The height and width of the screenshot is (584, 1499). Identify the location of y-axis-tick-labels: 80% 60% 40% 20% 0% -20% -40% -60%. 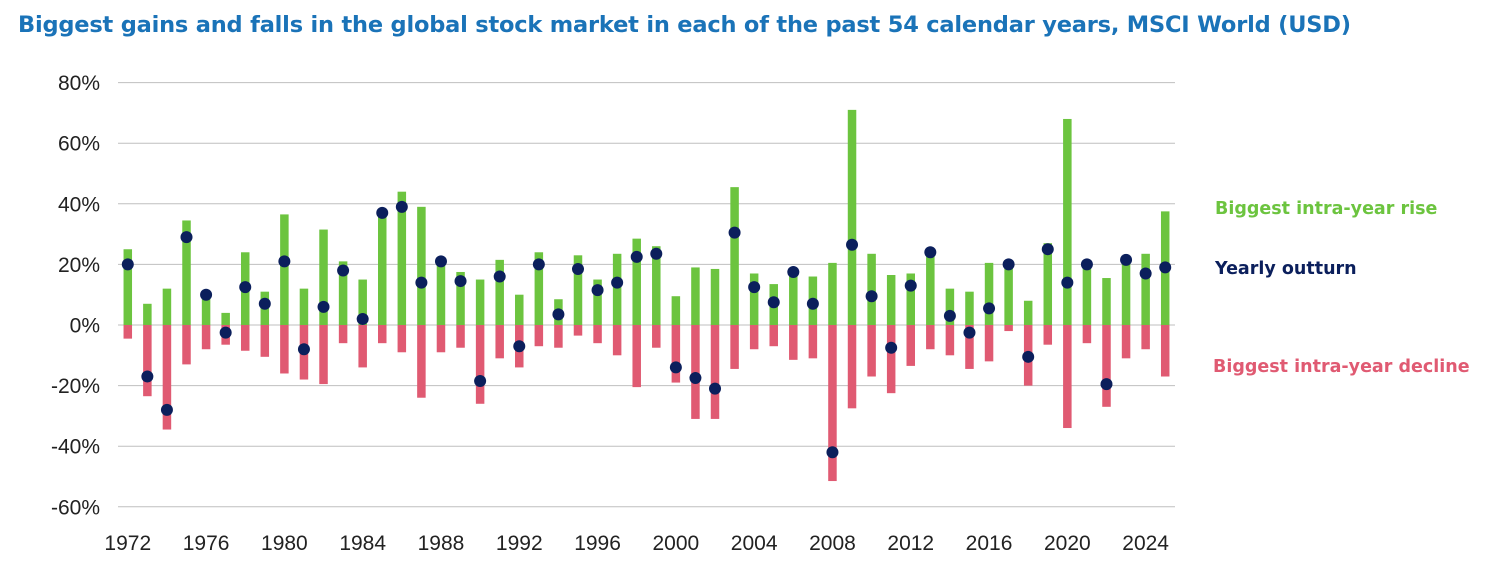
(75, 295).